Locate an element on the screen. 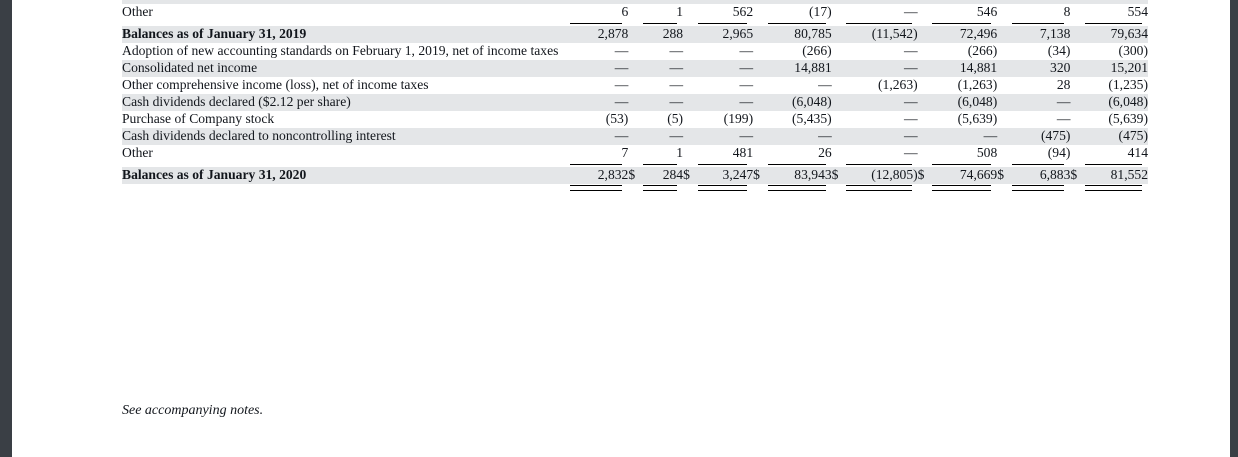 Image resolution: width=1238 pixels, height=457 pixels. cell-value: 1 is located at coordinates (662, 12).